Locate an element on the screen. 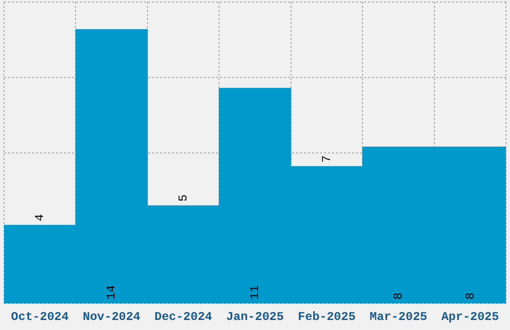 Image resolution: width=510 pixels, height=330 pixels. x-tick-label: Apr-2025 is located at coordinates (470, 317).